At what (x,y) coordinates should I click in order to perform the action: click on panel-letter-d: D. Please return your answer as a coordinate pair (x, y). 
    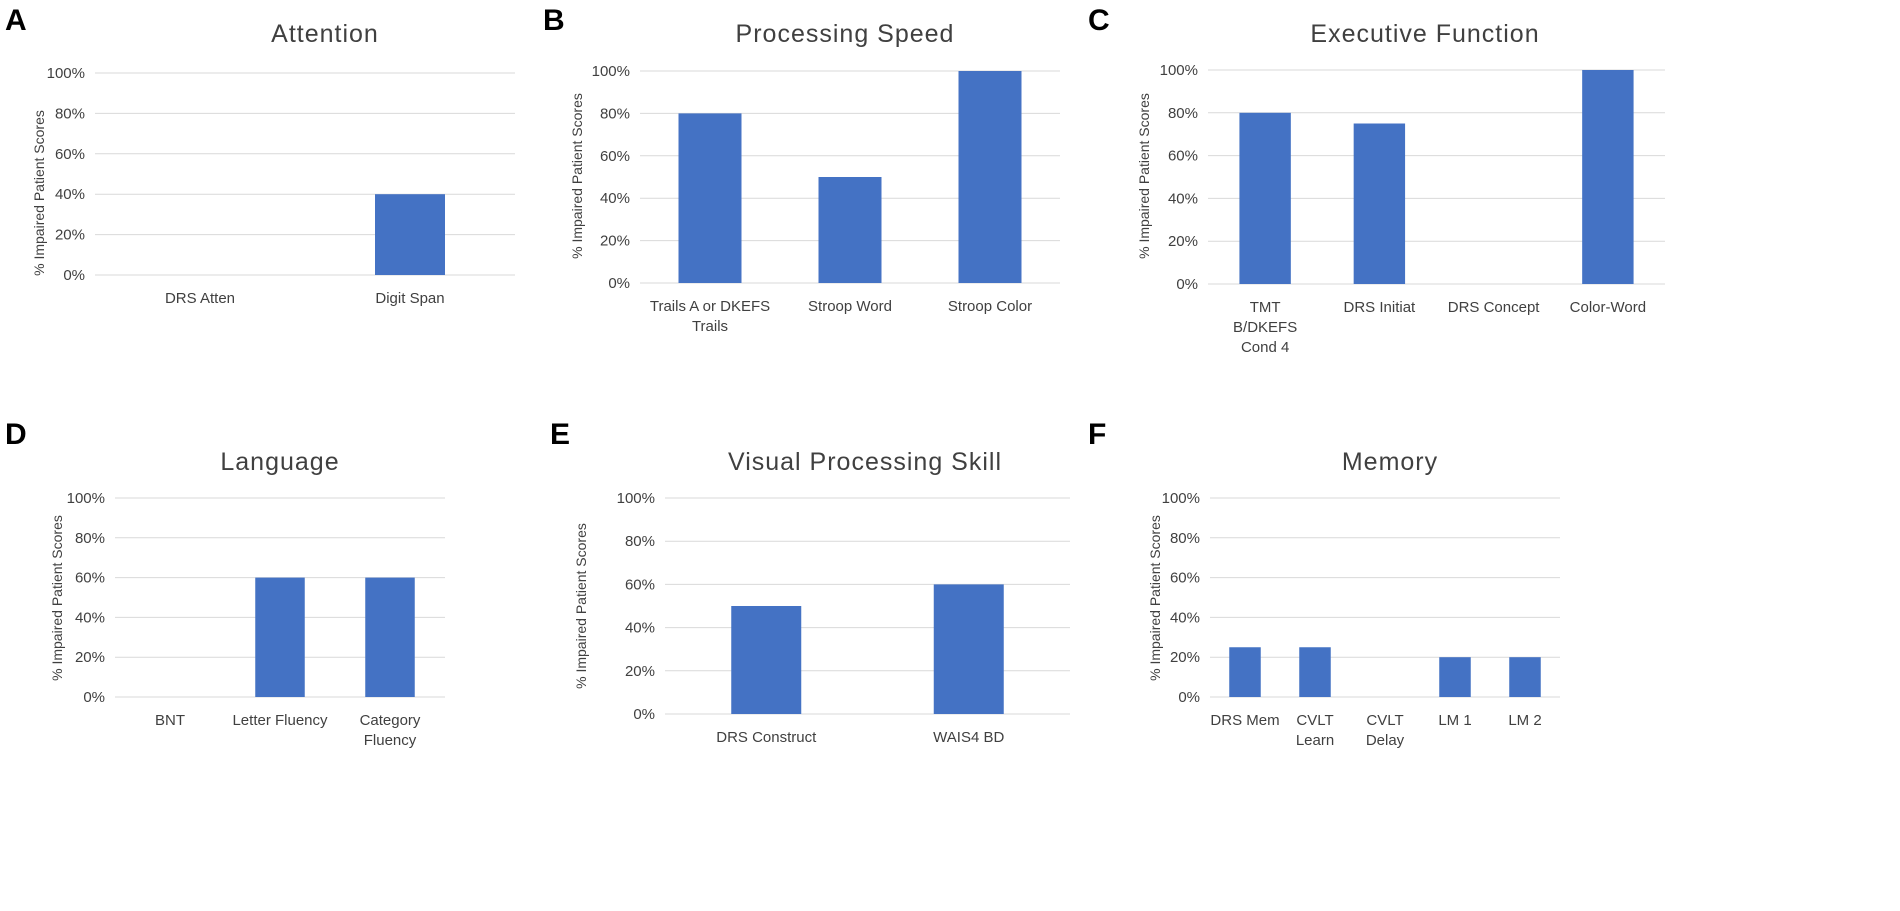
    Looking at the image, I should click on (16, 434).